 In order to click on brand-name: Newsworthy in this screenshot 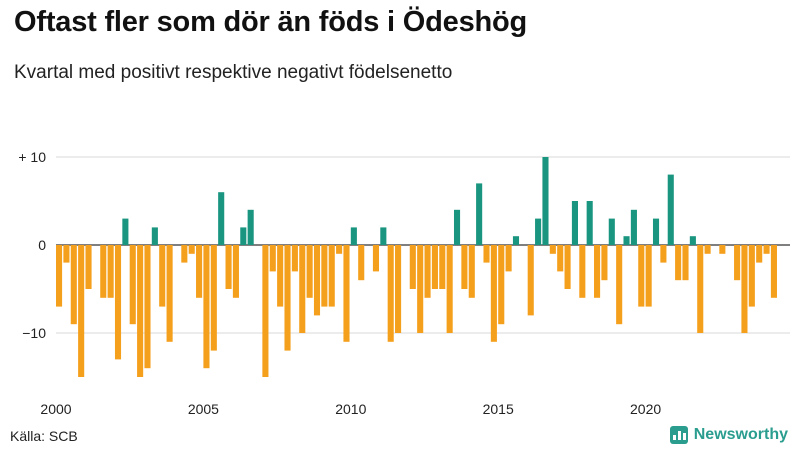, I will do `click(740, 434)`.